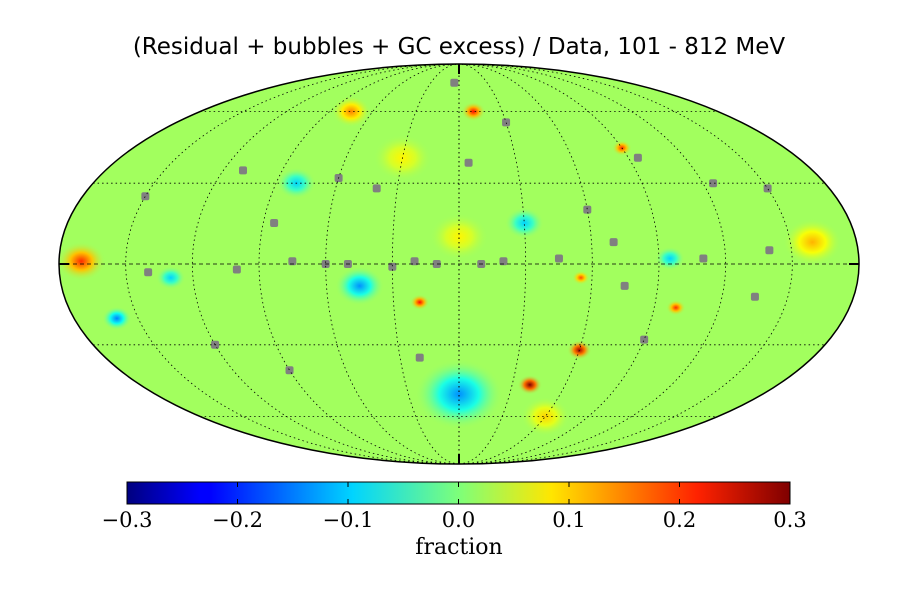  I want to click on colorbar-tick-label: 0.1, so click(568, 520).